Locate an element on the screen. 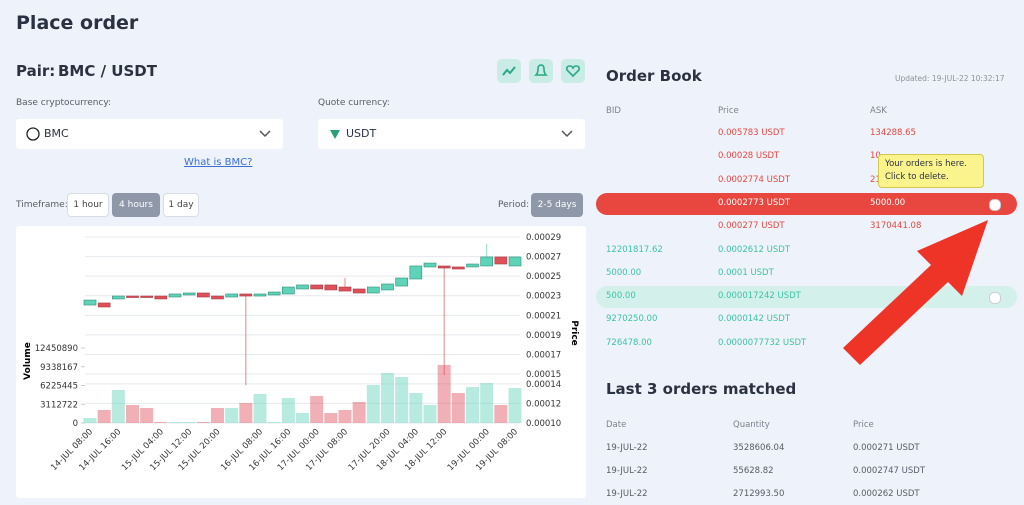 Image resolution: width=1024 pixels, height=505 pixels. updated-time: Updated: 19-JUL-22 10:32:17 is located at coordinates (950, 78).